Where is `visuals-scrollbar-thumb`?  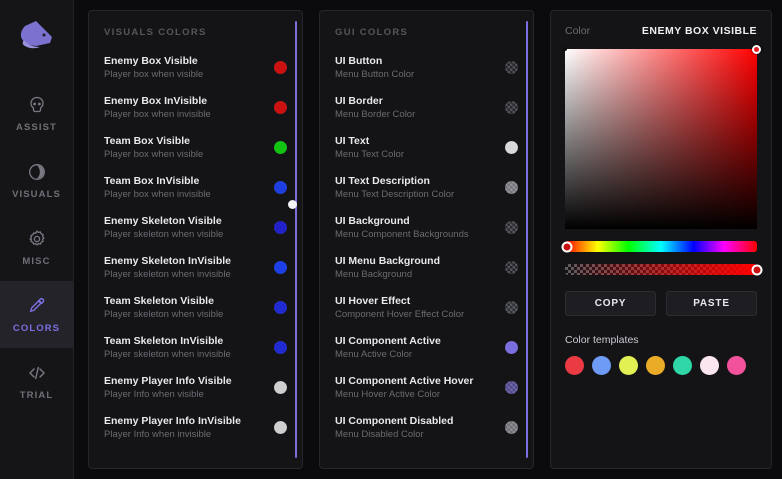
visuals-scrollbar-thumb is located at coordinates (292, 205).